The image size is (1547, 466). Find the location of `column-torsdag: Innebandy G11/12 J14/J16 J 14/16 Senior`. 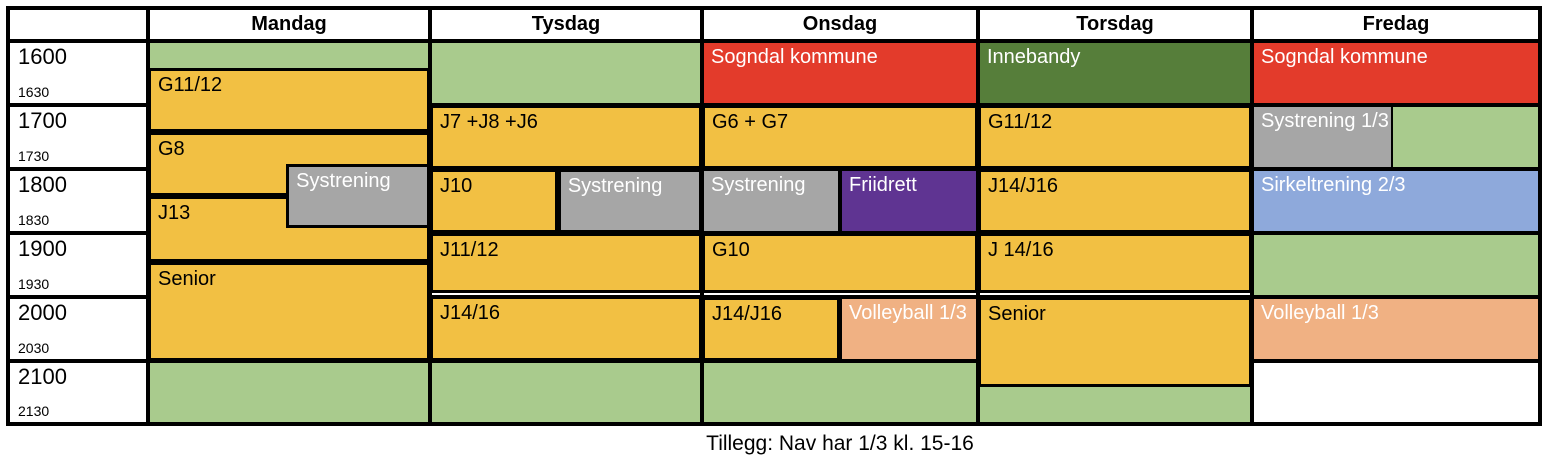

column-torsdag: Innebandy G11/12 J14/J16 J 14/16 Senior is located at coordinates (1115, 232).